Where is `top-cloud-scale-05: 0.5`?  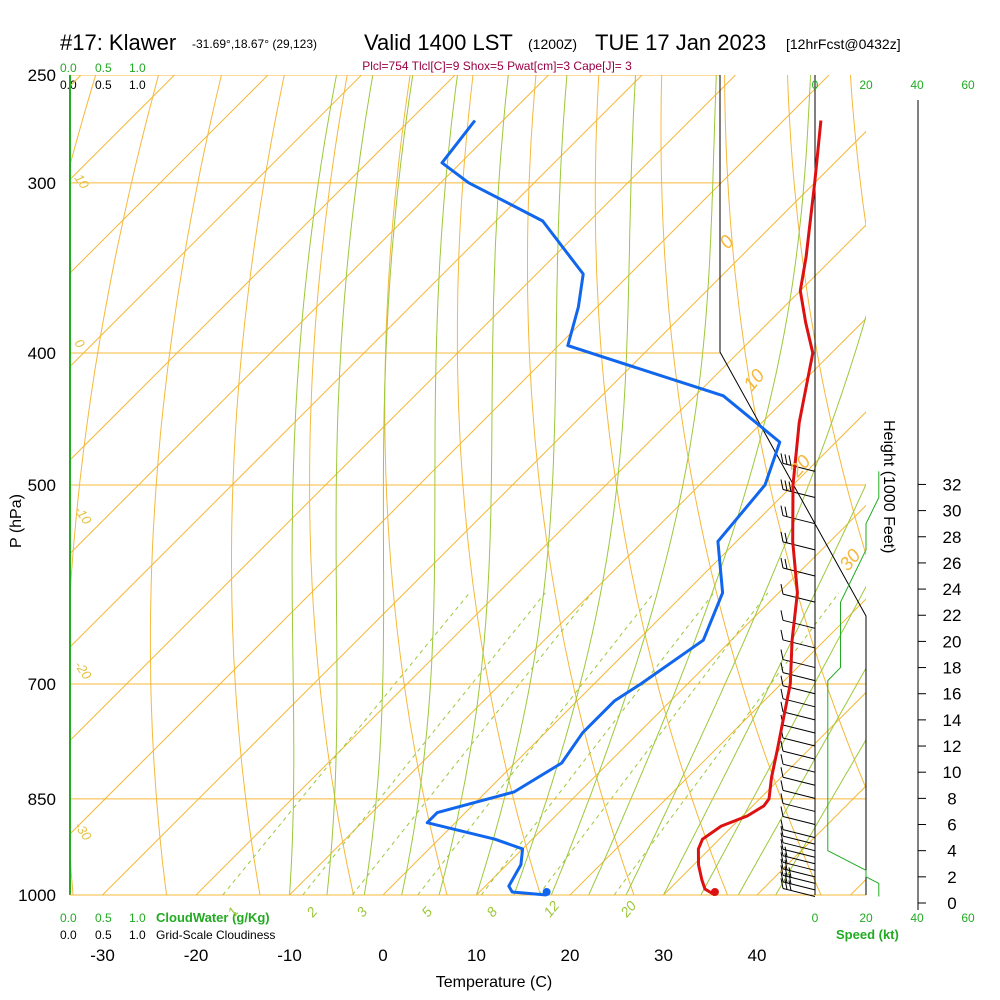
top-cloud-scale-05: 0.5 is located at coordinates (103, 68).